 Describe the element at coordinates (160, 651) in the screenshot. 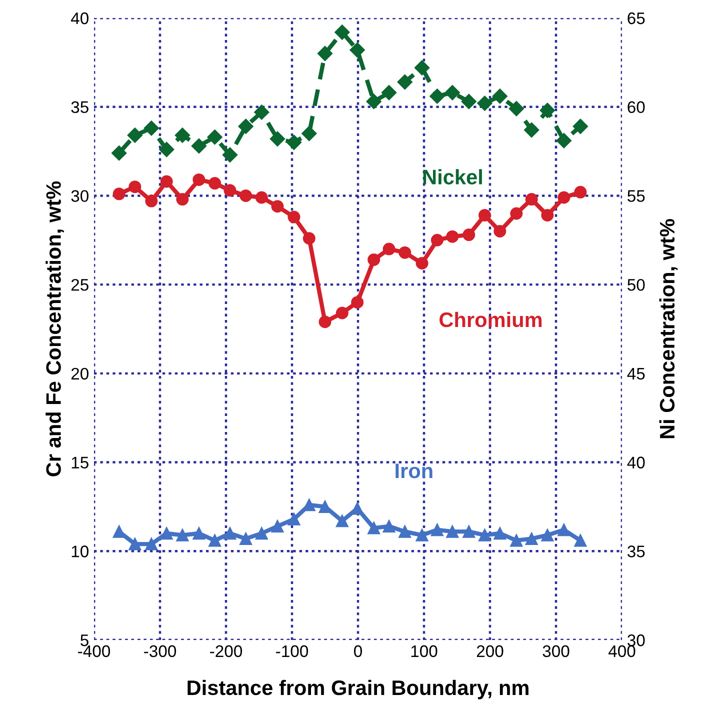

I see `x-tick-label: -300` at that location.